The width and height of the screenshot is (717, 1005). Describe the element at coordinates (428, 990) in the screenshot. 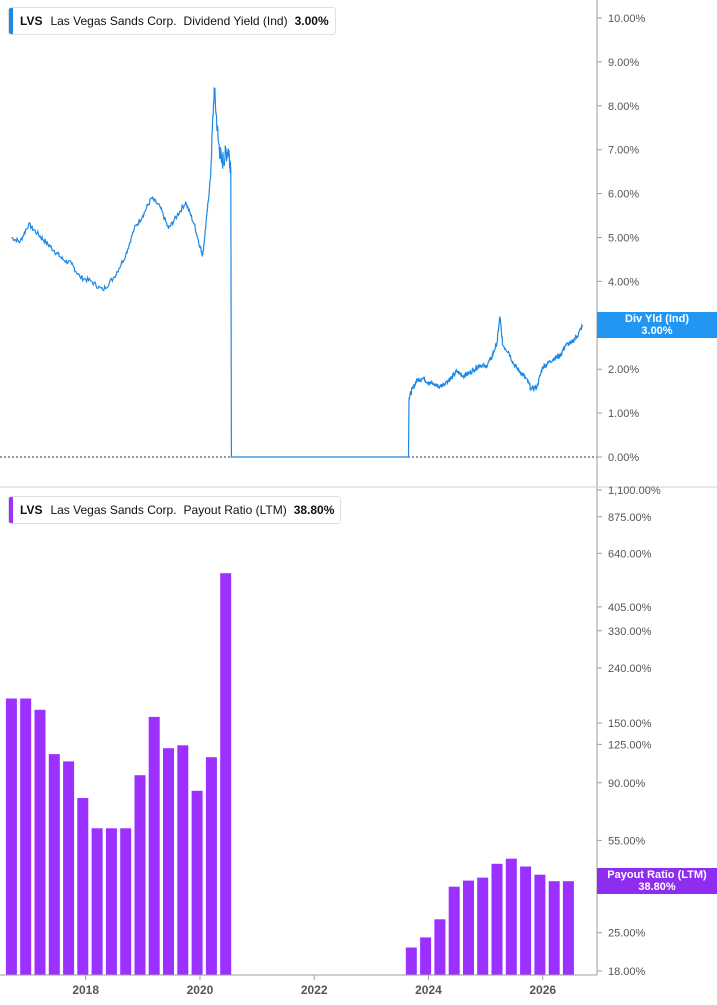

I see `x-tick-label: 2024` at that location.